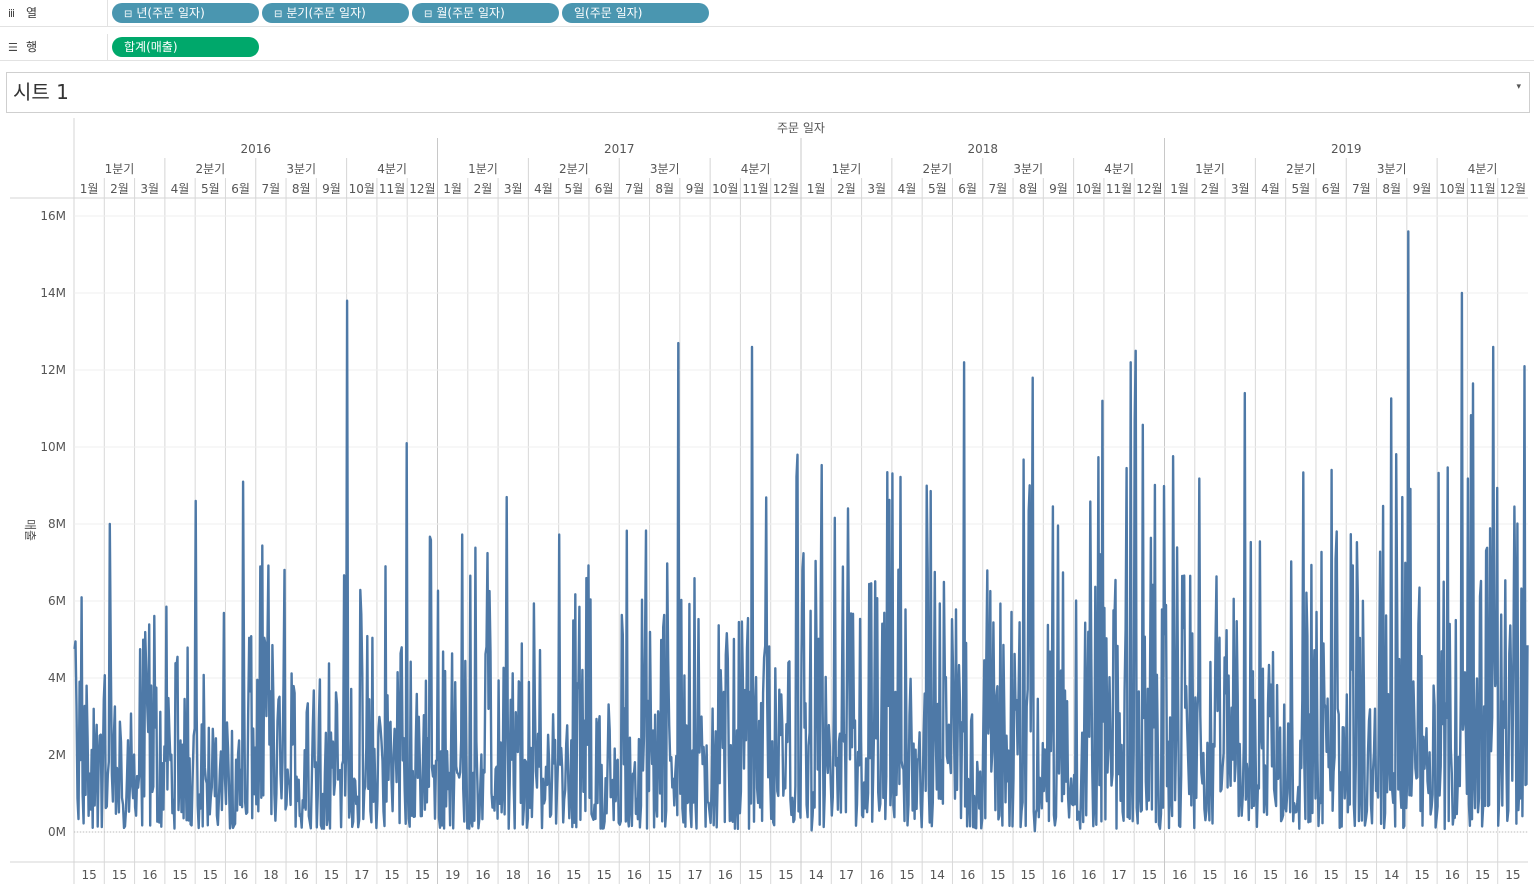  Describe the element at coordinates (170, 13) in the screenshot. I see `pill-label: 년(주문 일자)` at that location.